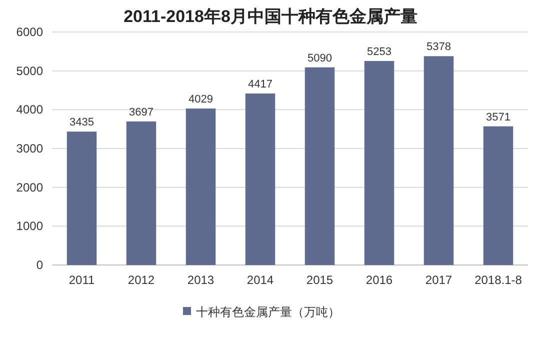 Image resolution: width=541 pixels, height=340 pixels. What do you see at coordinates (200, 280) in the screenshot?
I see `x-tick-label: 2013` at bounding box center [200, 280].